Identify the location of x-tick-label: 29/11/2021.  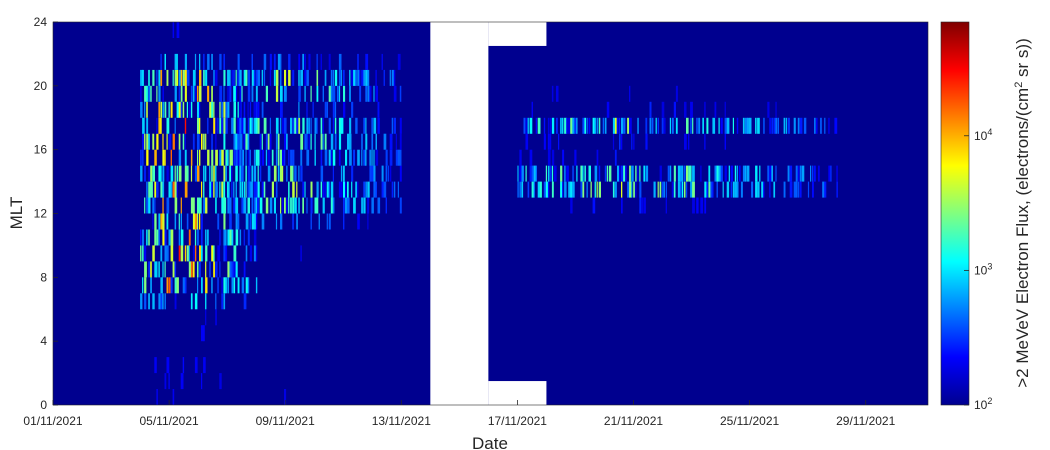
(865, 421).